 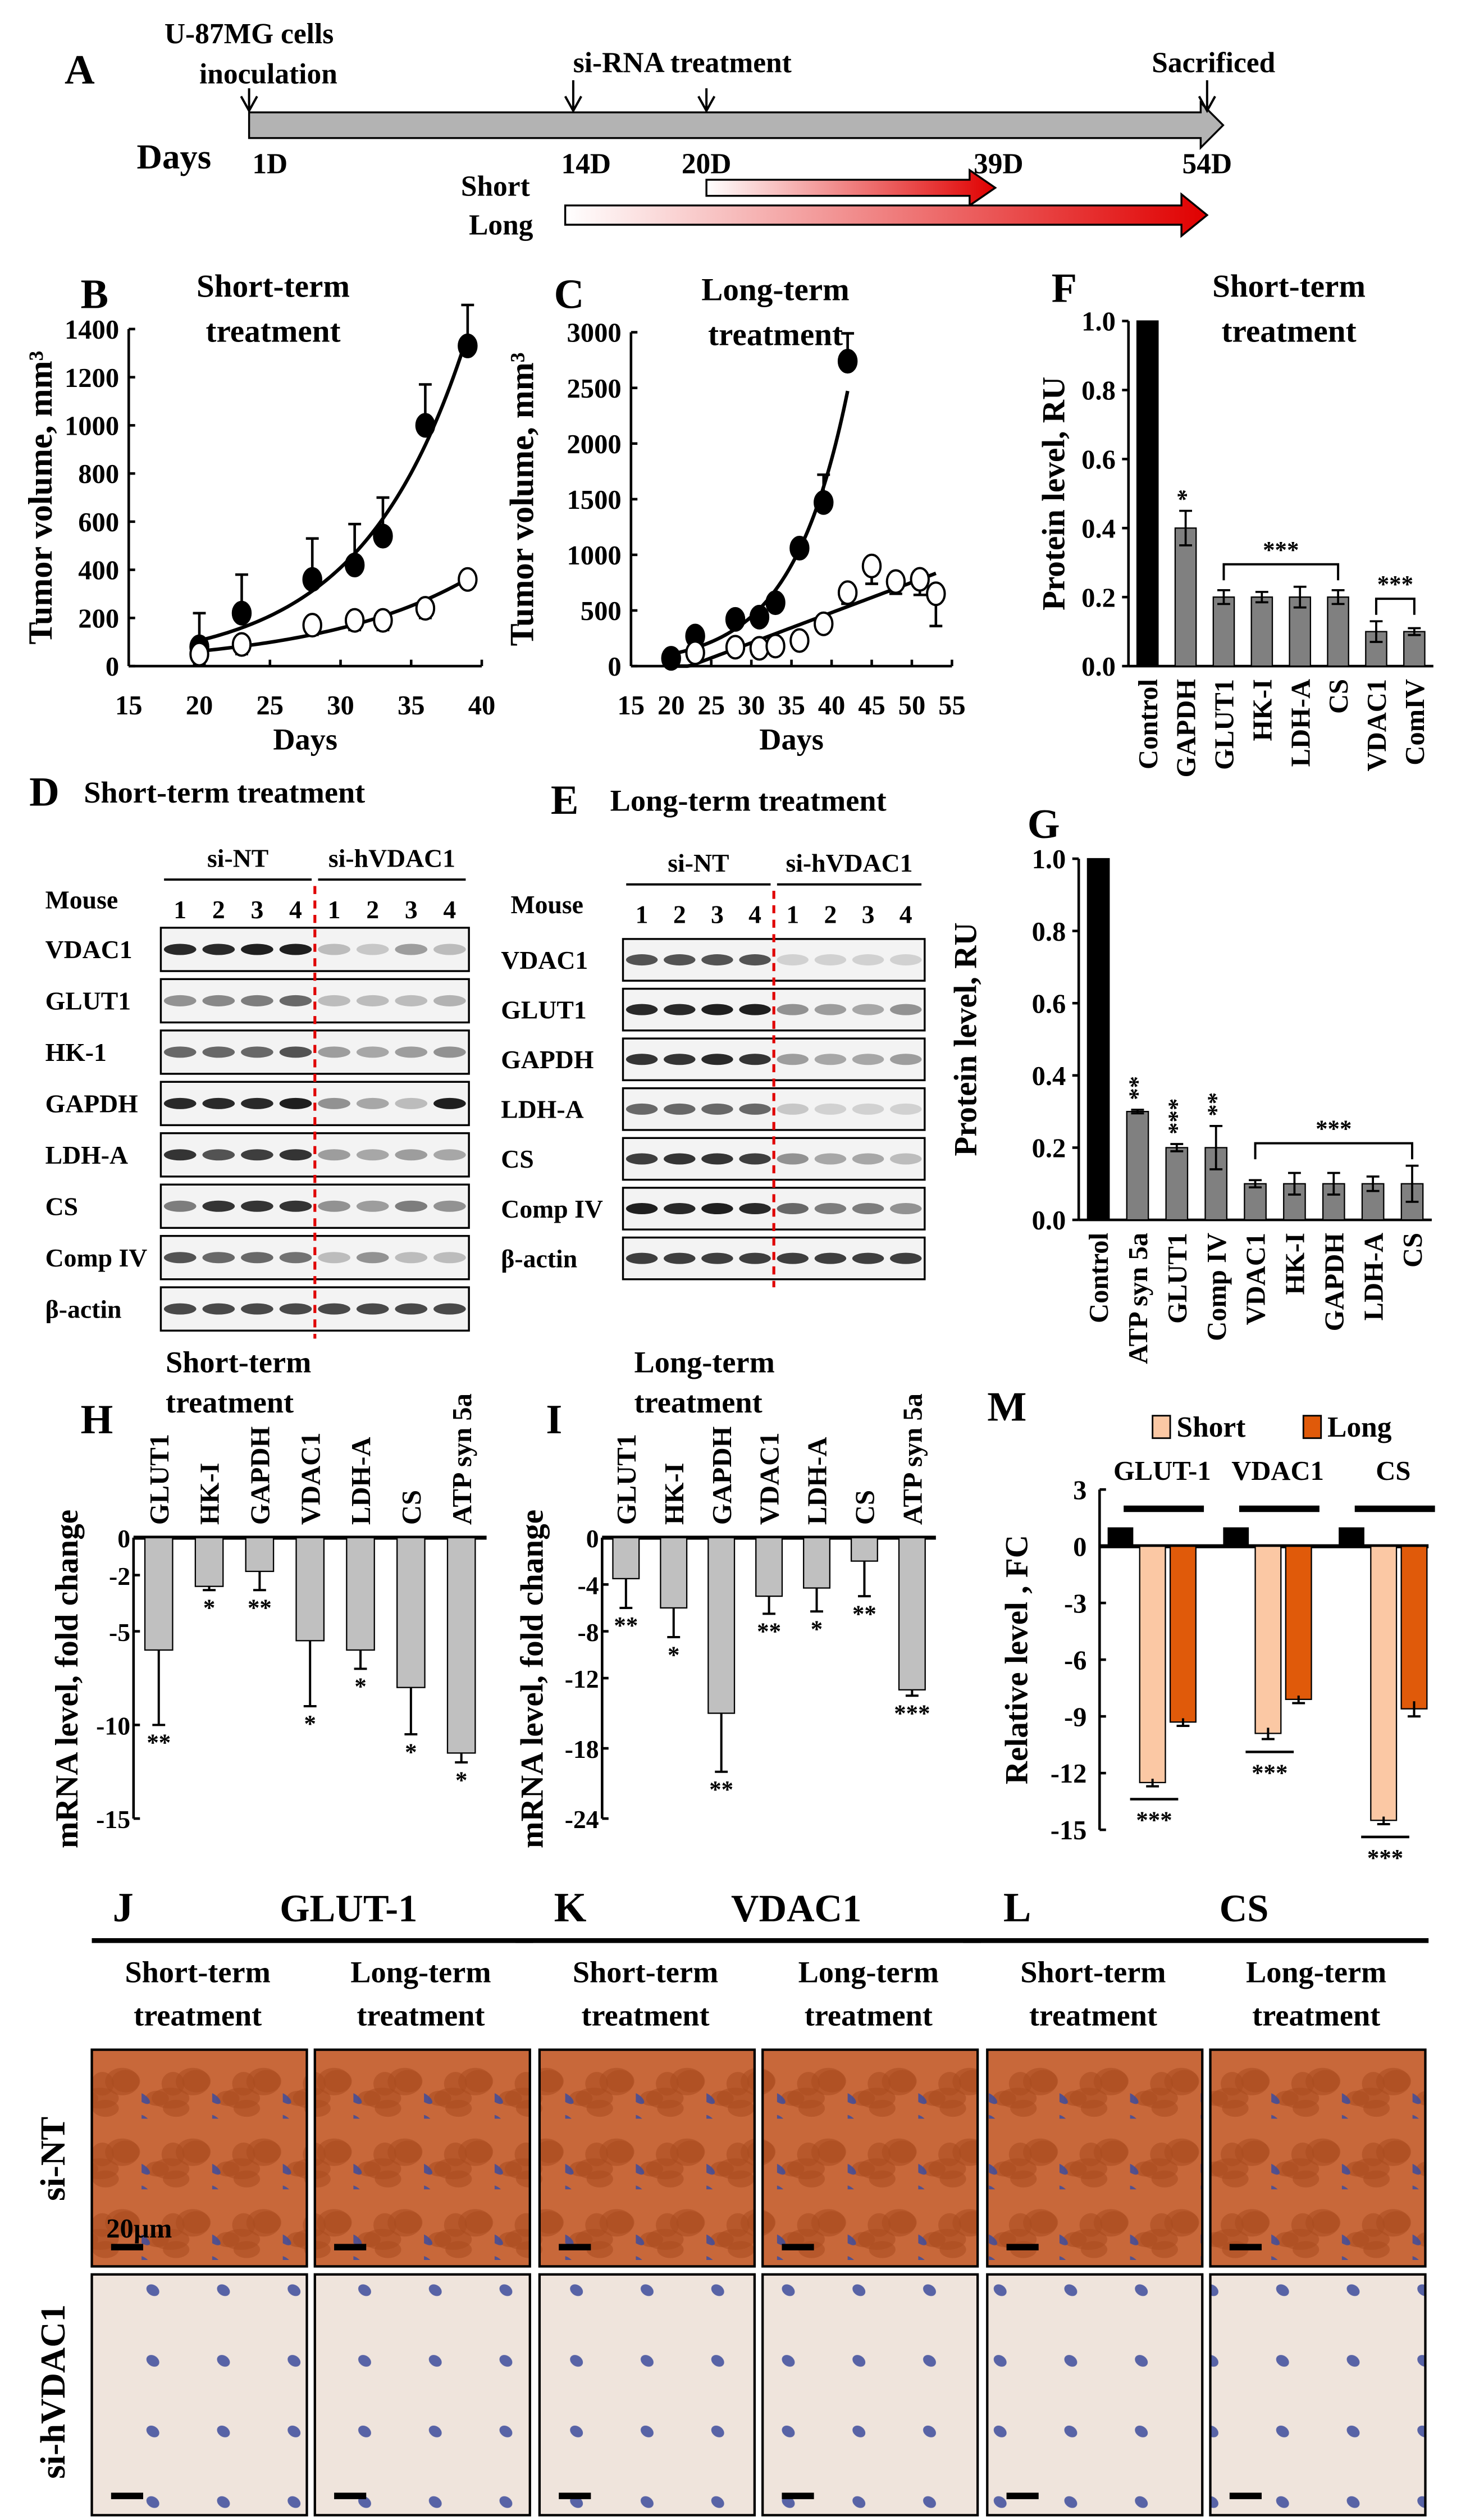 What do you see at coordinates (1161, 1427) in the screenshot?
I see `legend-swatch-short` at bounding box center [1161, 1427].